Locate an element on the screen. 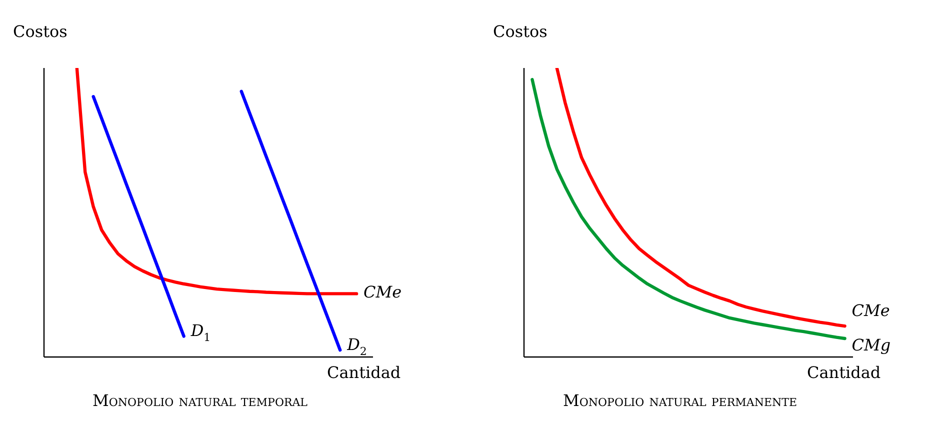 The width and height of the screenshot is (935, 427). text: Monopolio natural temporal is located at coordinates (200, 400).